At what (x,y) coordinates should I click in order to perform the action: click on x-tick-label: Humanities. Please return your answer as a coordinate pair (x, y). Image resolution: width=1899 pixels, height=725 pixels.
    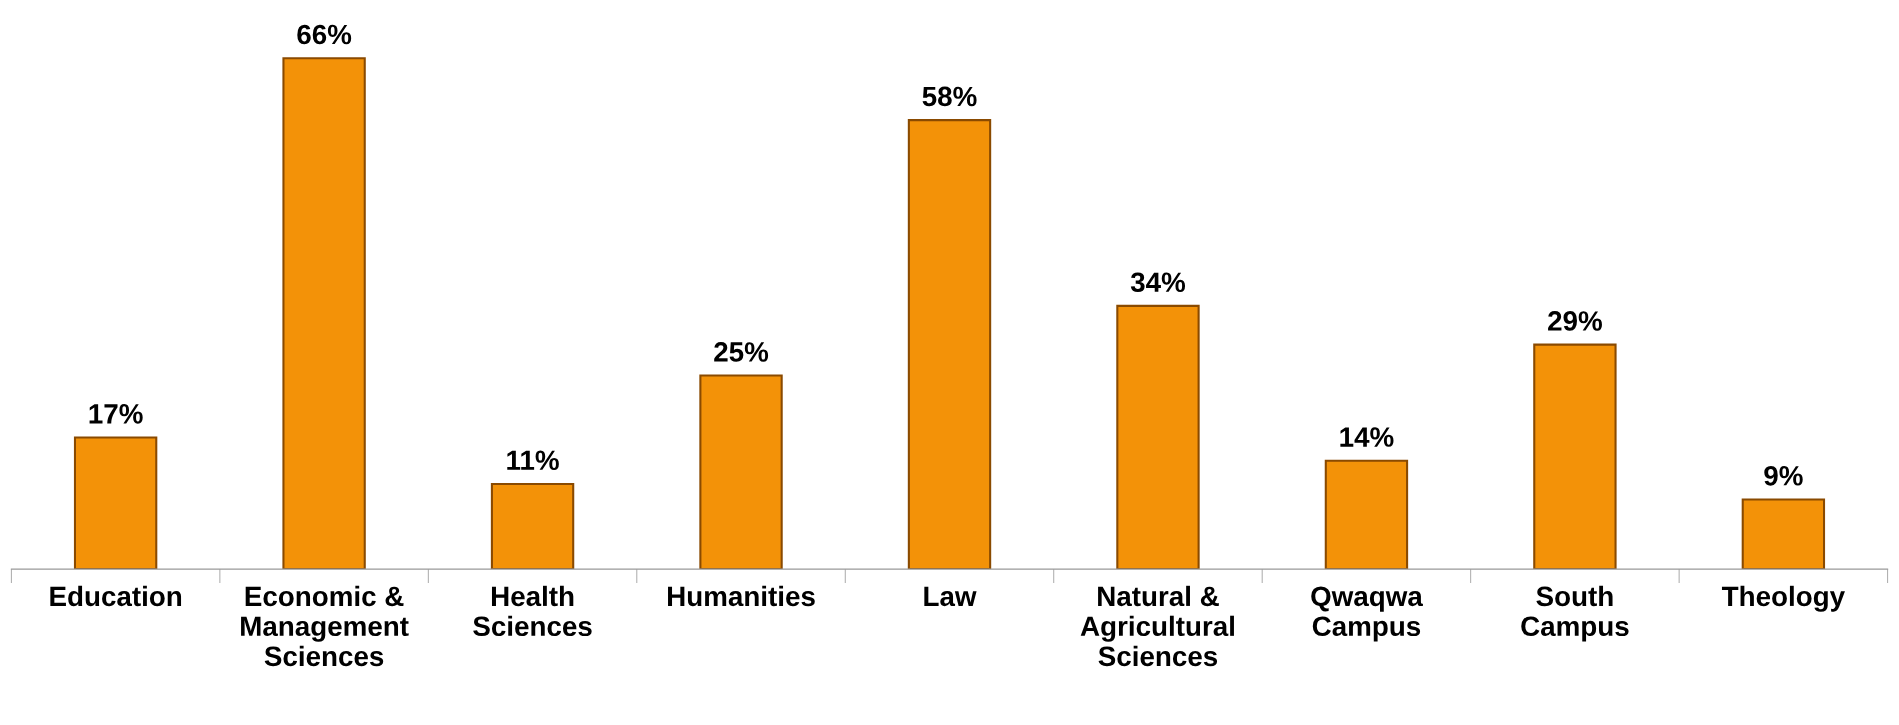
    Looking at the image, I should click on (741, 596).